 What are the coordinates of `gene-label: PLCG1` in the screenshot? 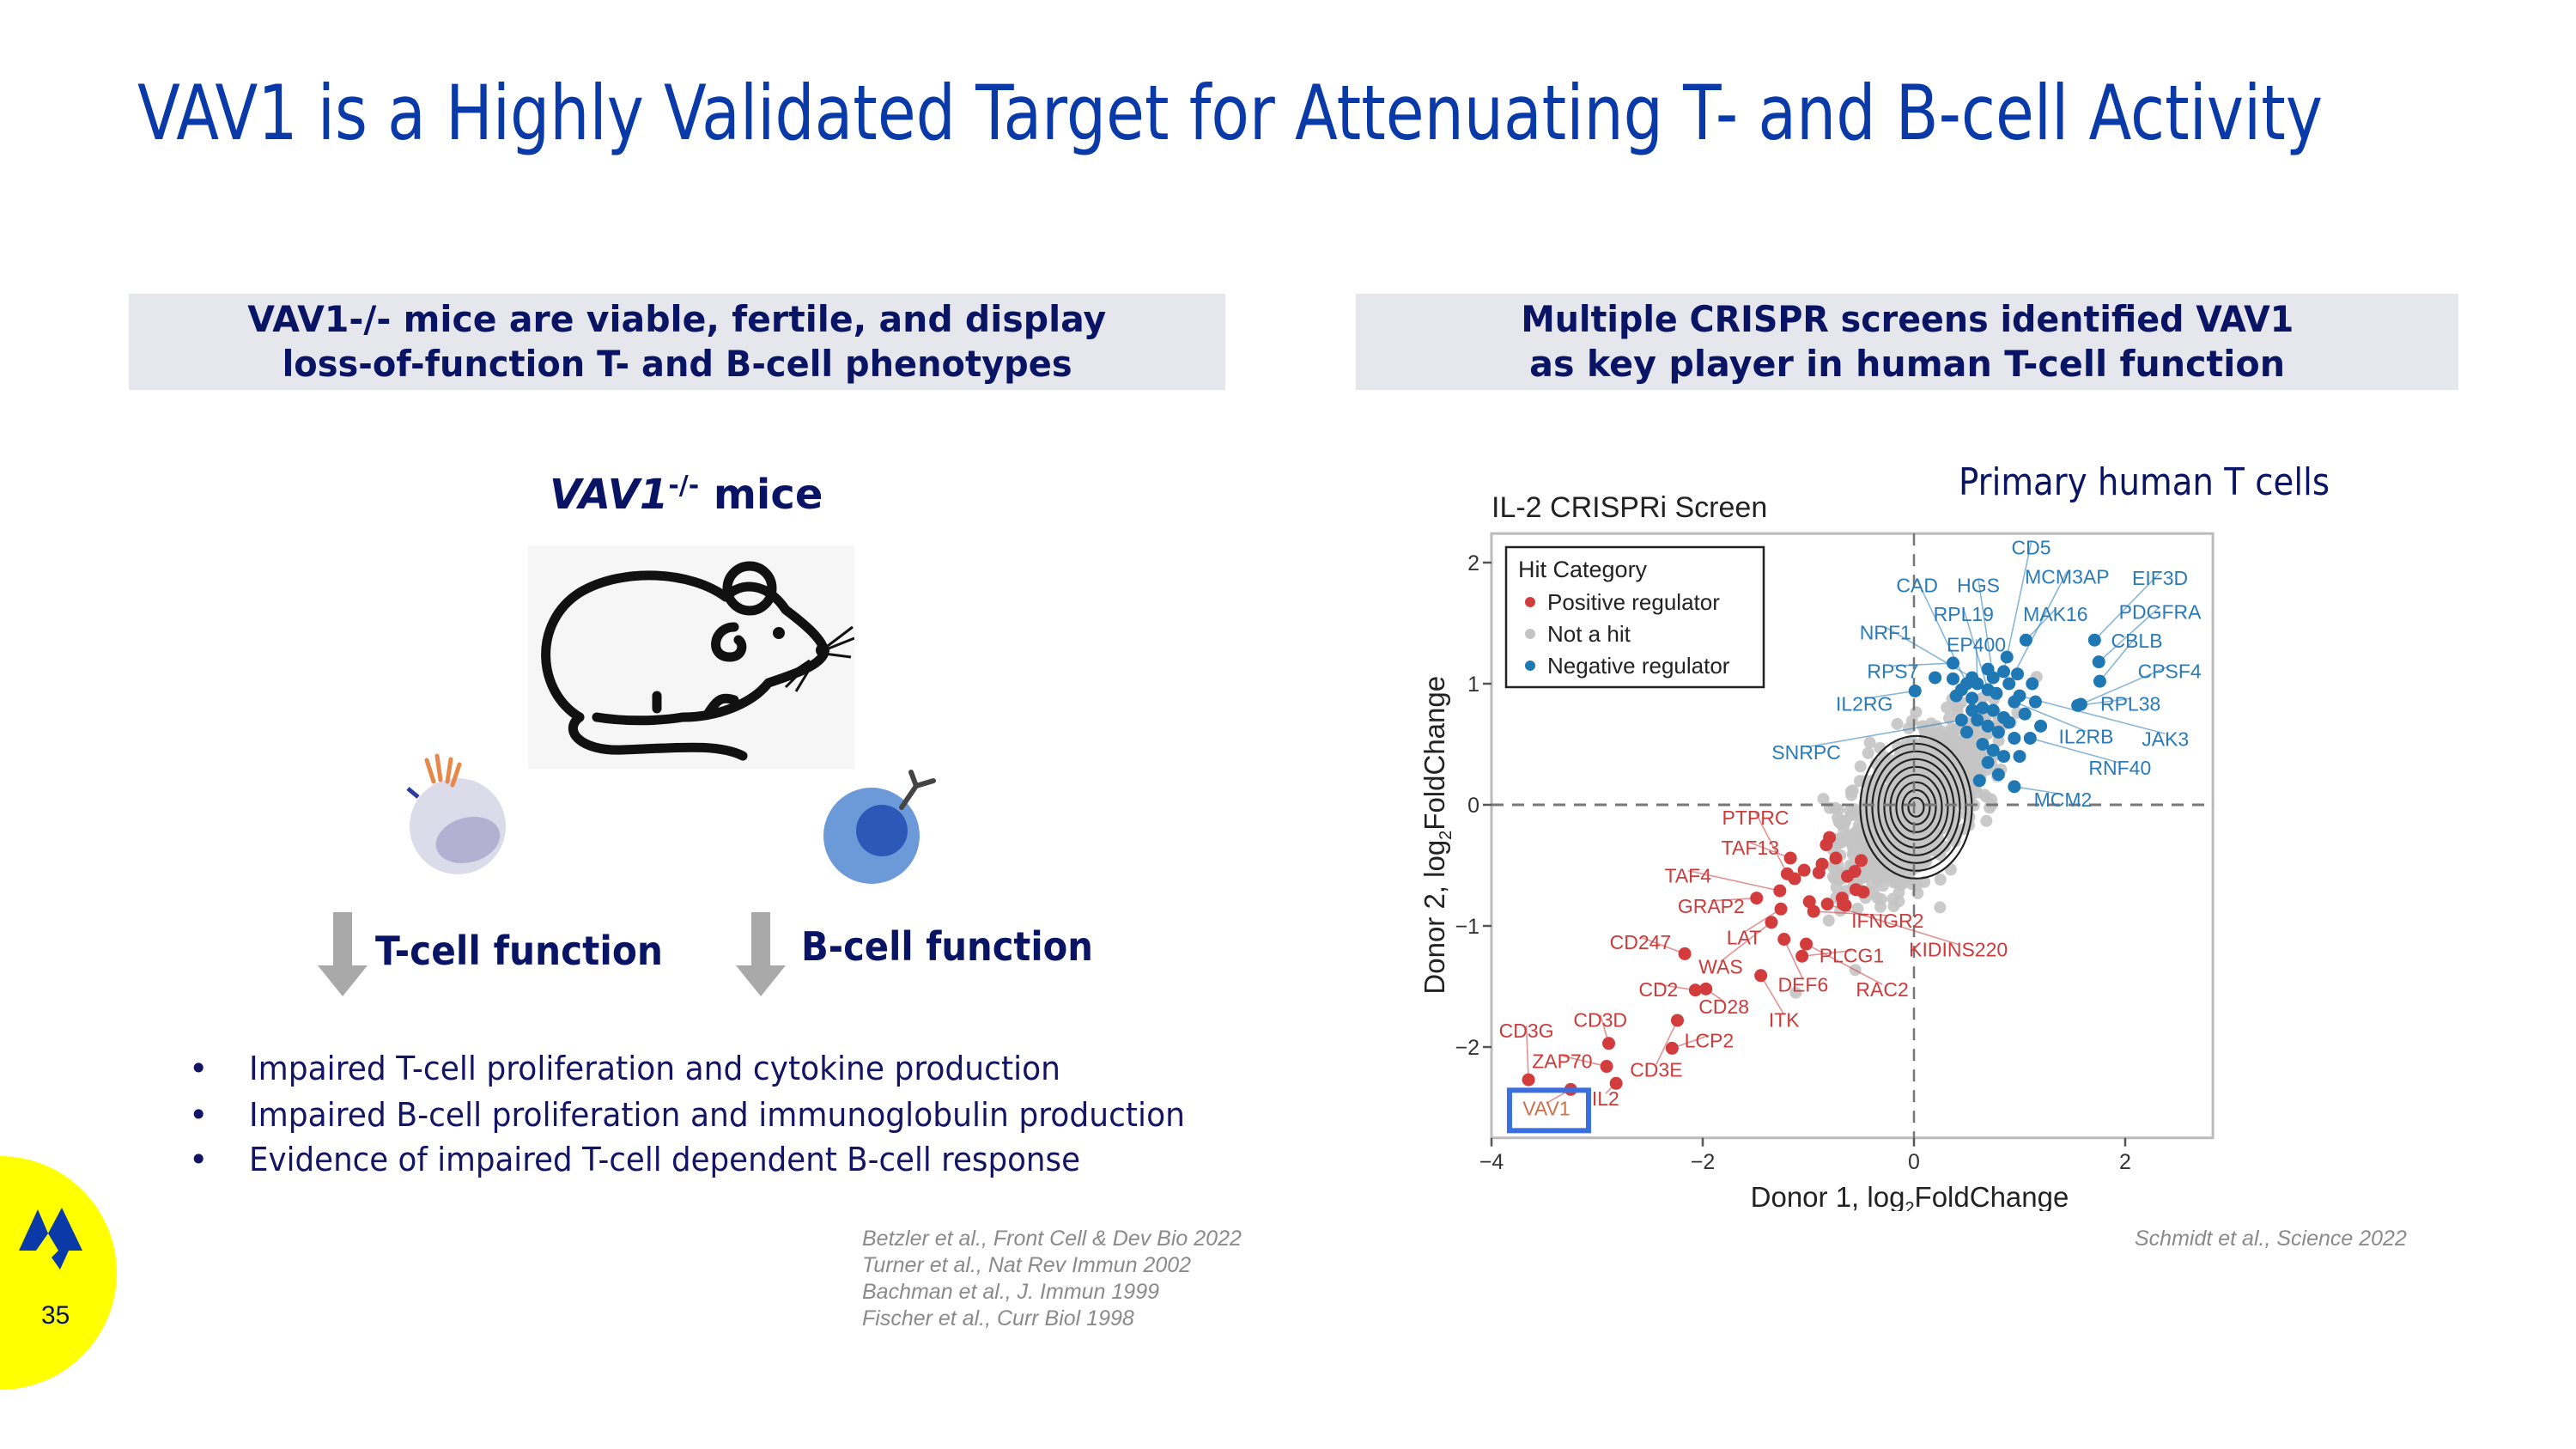 It's located at (1852, 956).